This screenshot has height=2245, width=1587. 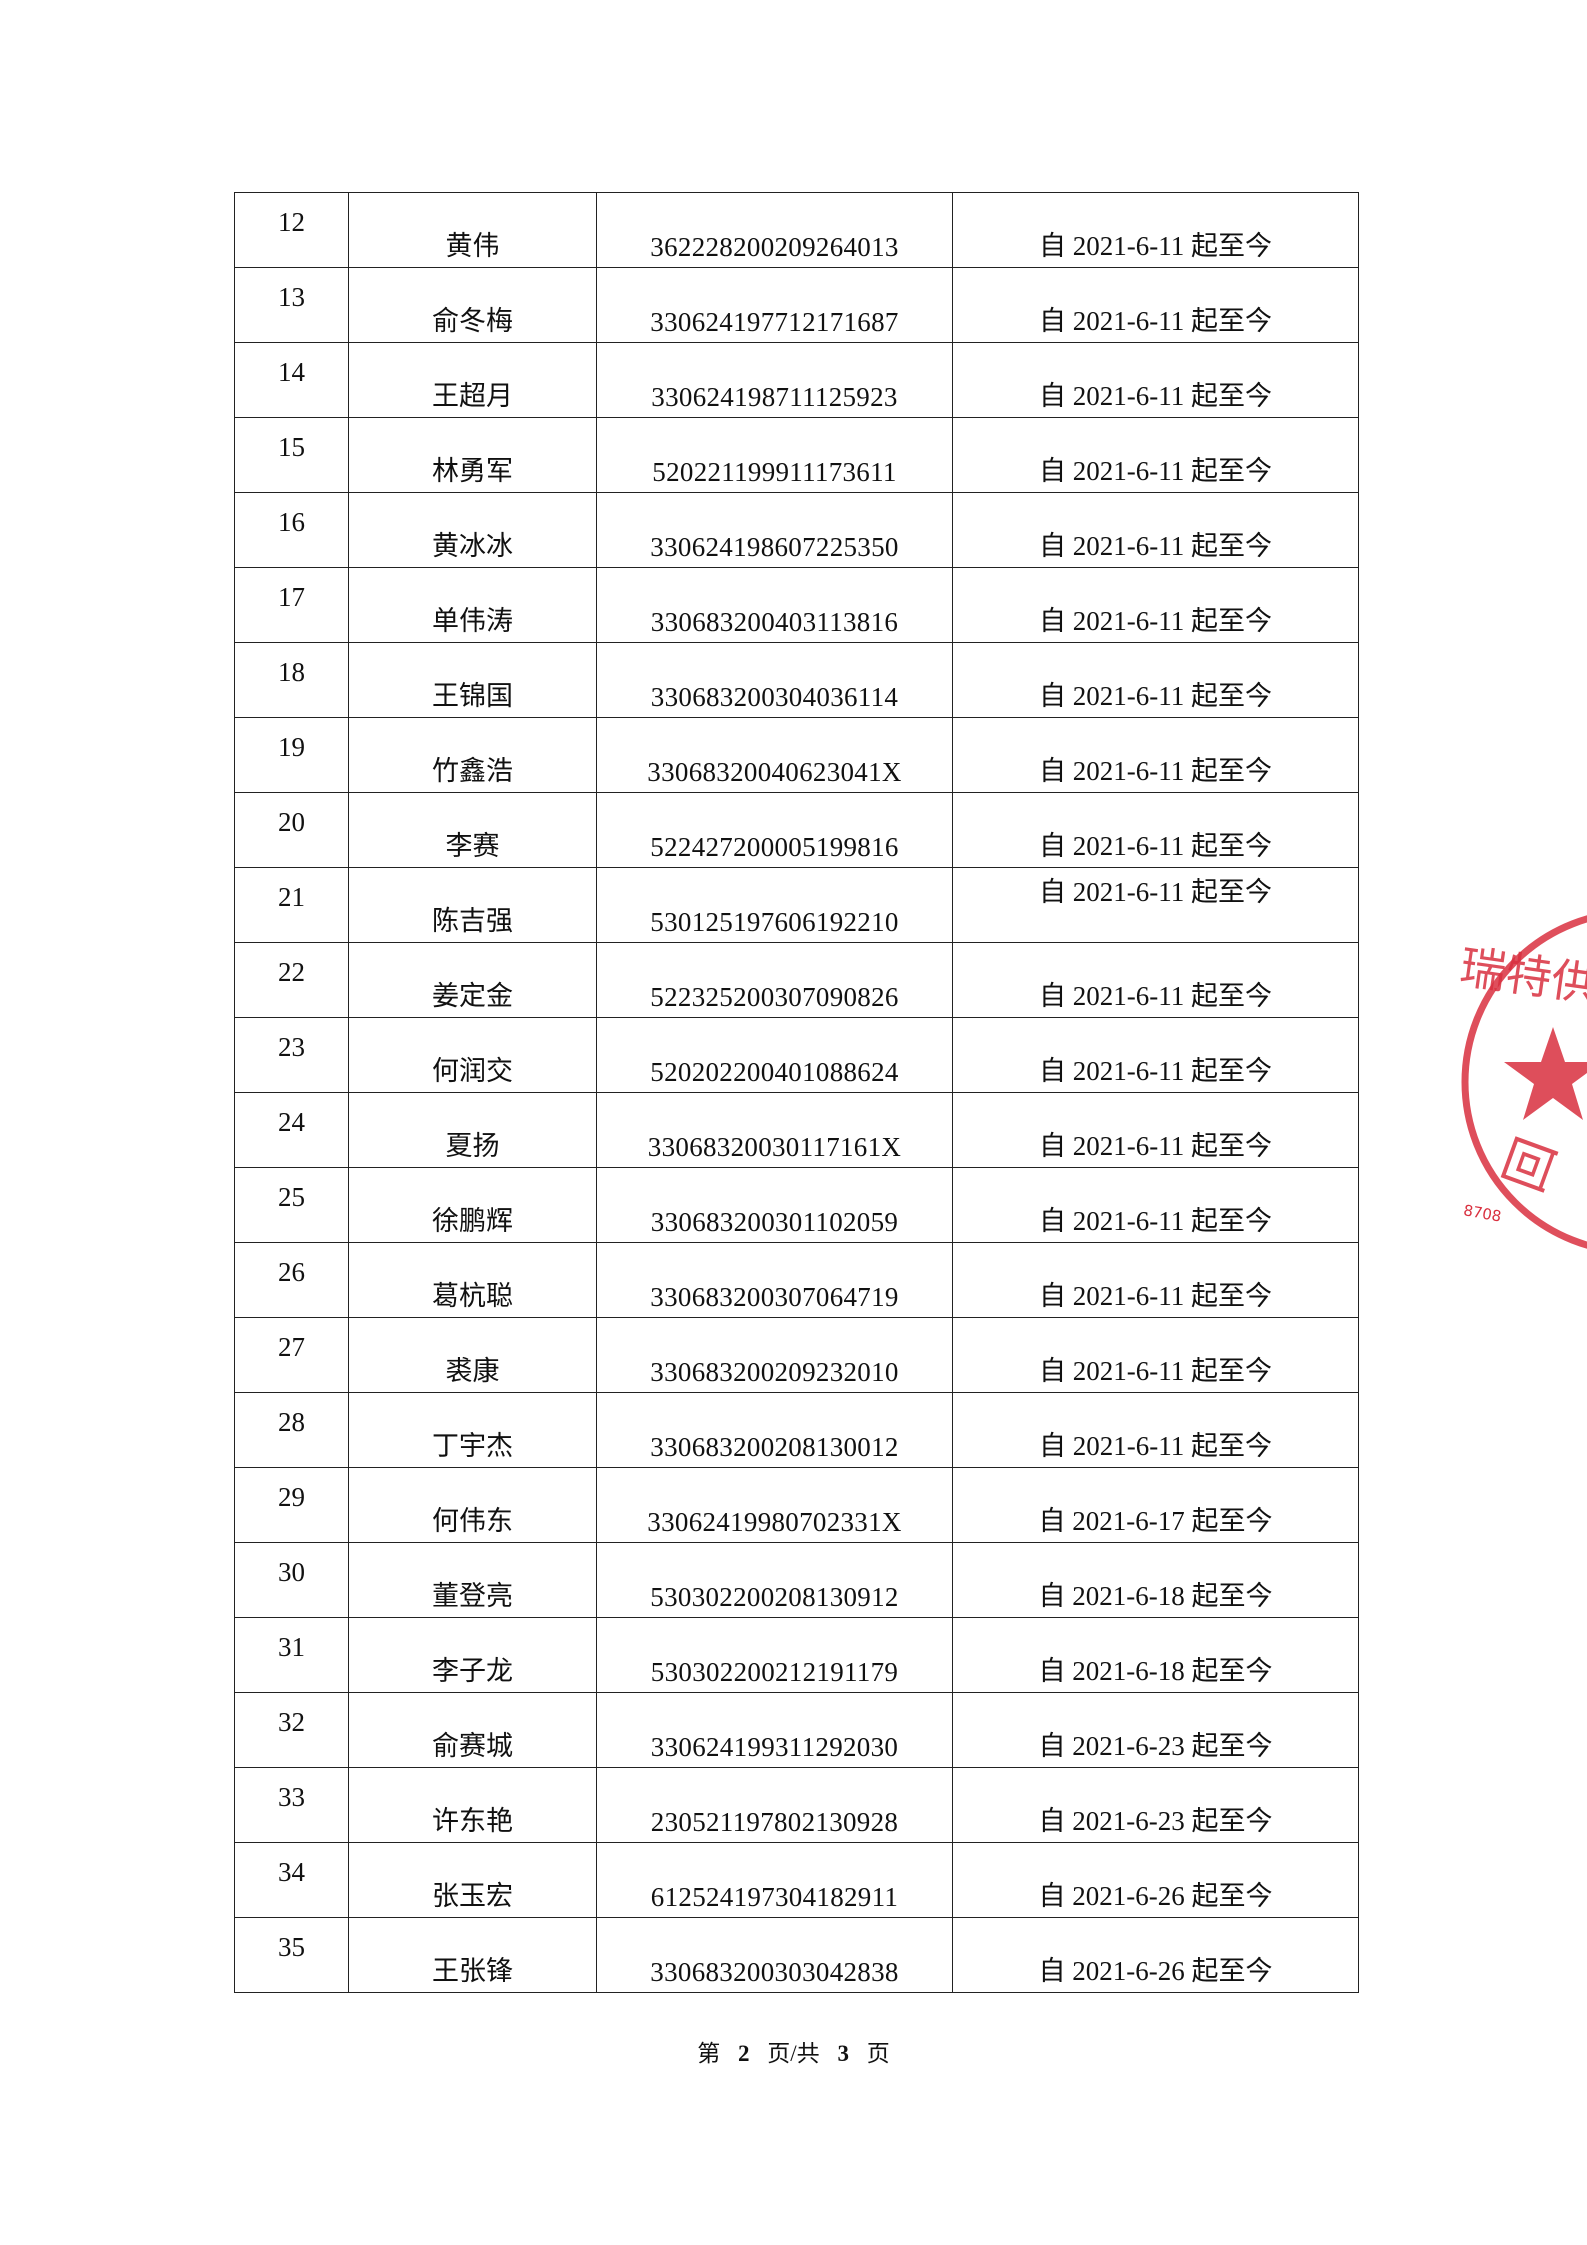 I want to click on row-number: 32, so click(x=291, y=1722).